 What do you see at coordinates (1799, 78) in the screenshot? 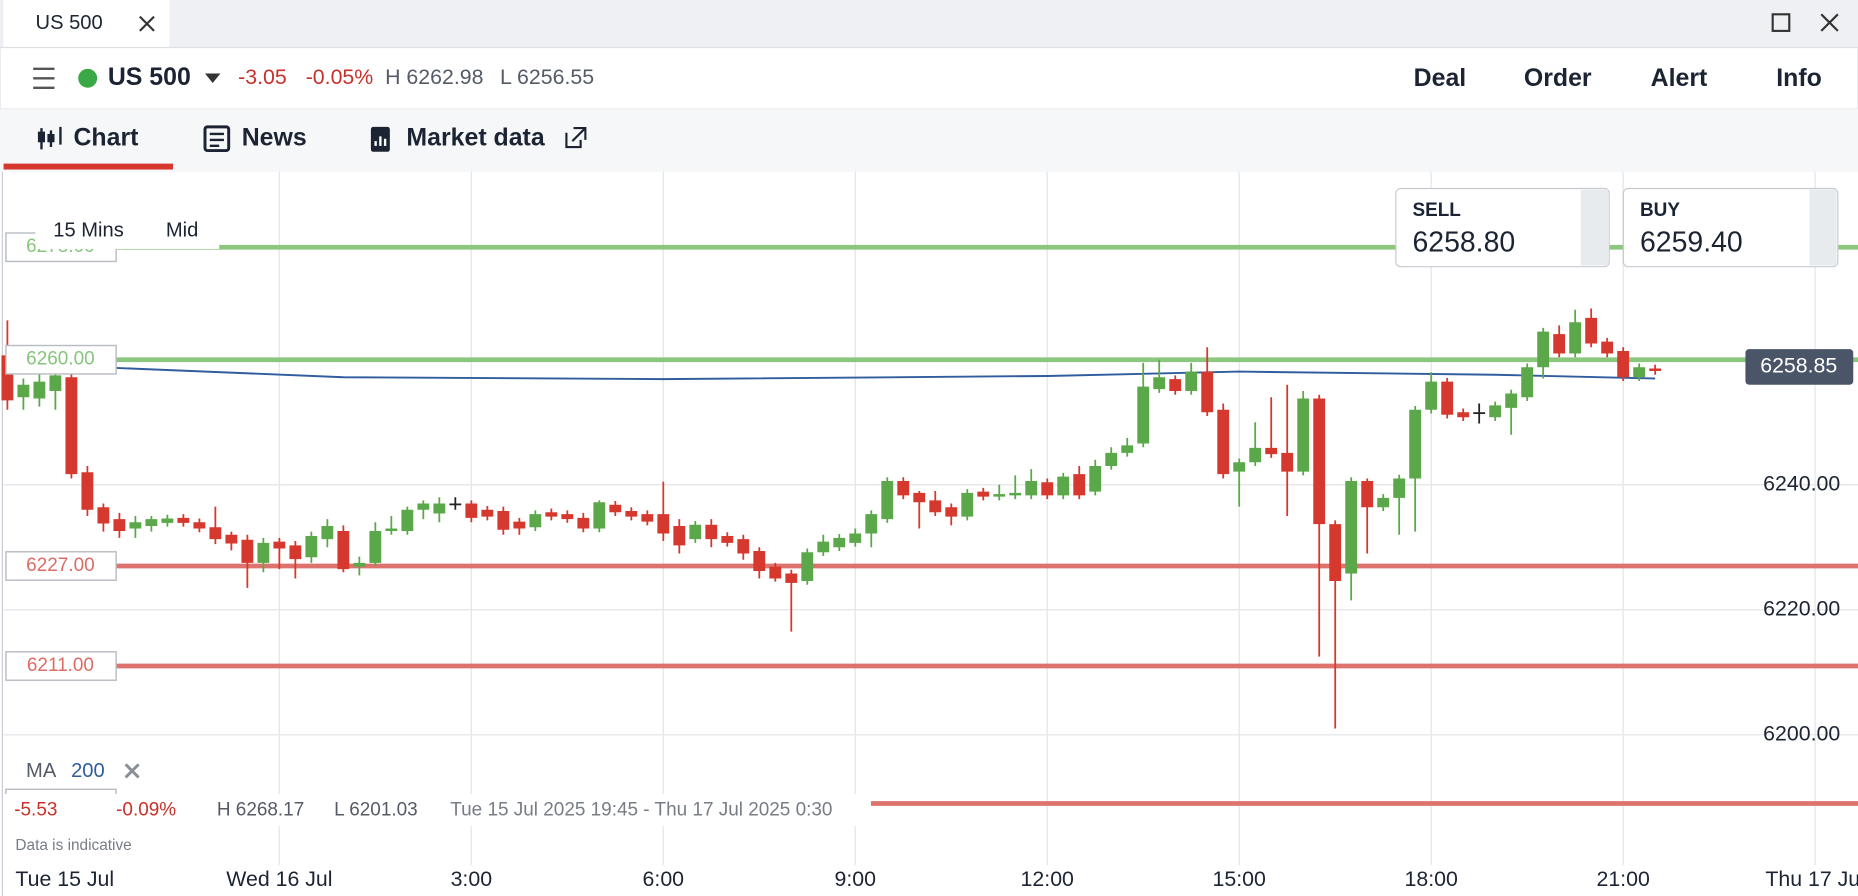
I see `action-button: Info` at bounding box center [1799, 78].